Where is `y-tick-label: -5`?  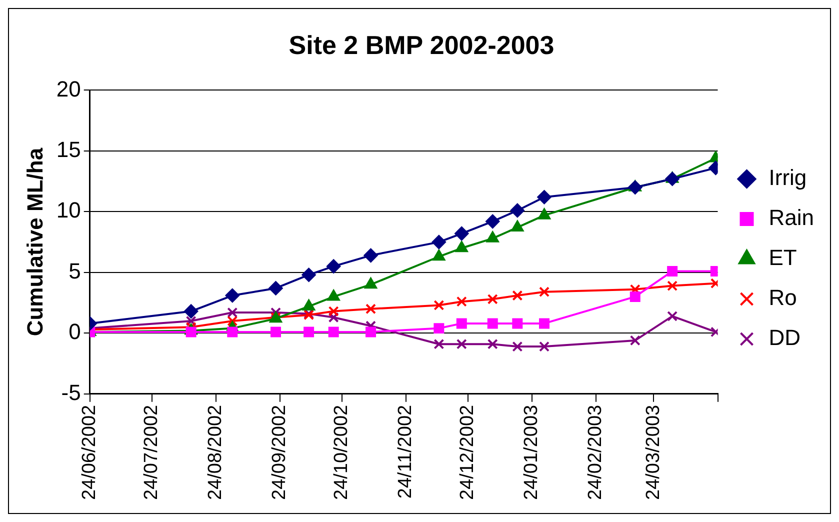 y-tick-label: -5 is located at coordinates (71, 392).